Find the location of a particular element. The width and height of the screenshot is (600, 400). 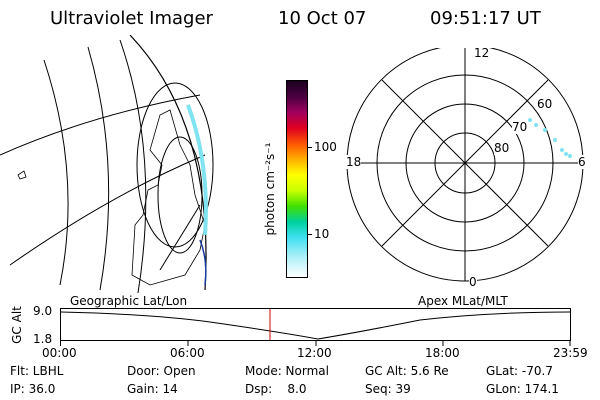

colorbar-tick-label-10: 10 is located at coordinates (322, 234).